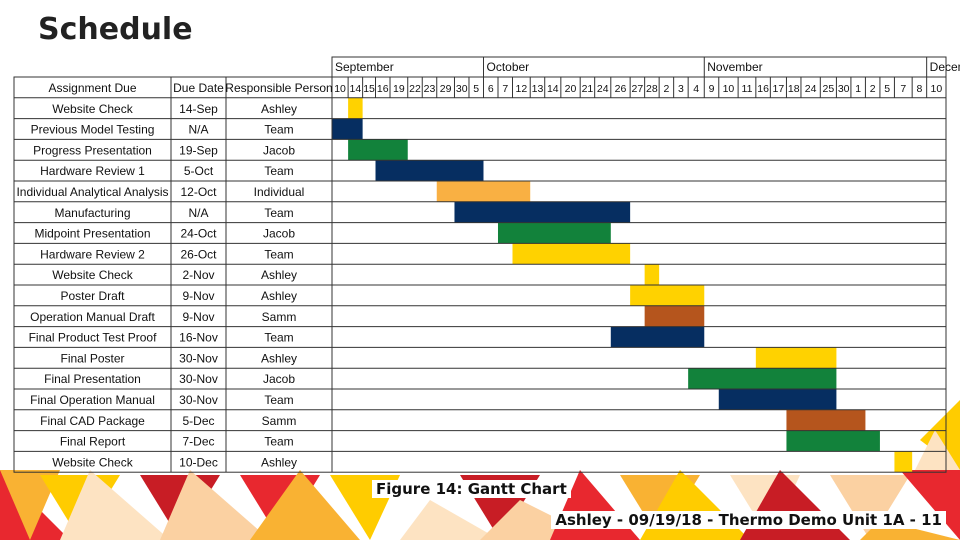 The width and height of the screenshot is (960, 540). What do you see at coordinates (93, 130) in the screenshot?
I see `task-name: Previous Model Testing` at bounding box center [93, 130].